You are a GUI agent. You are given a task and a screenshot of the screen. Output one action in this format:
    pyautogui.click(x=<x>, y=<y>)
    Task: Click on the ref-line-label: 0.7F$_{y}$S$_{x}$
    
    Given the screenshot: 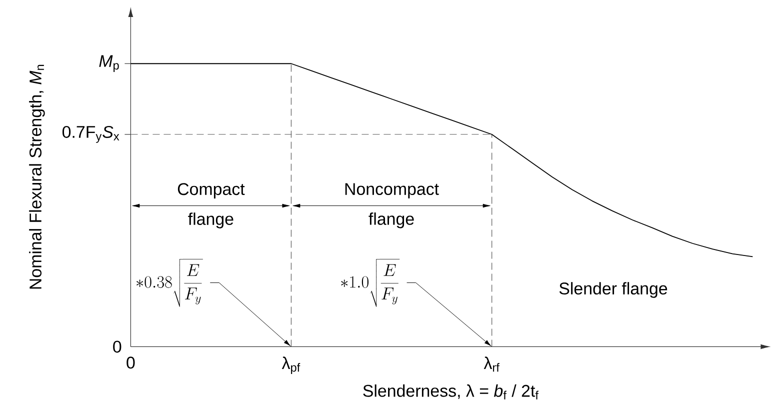 What is the action you would take?
    pyautogui.click(x=91, y=134)
    